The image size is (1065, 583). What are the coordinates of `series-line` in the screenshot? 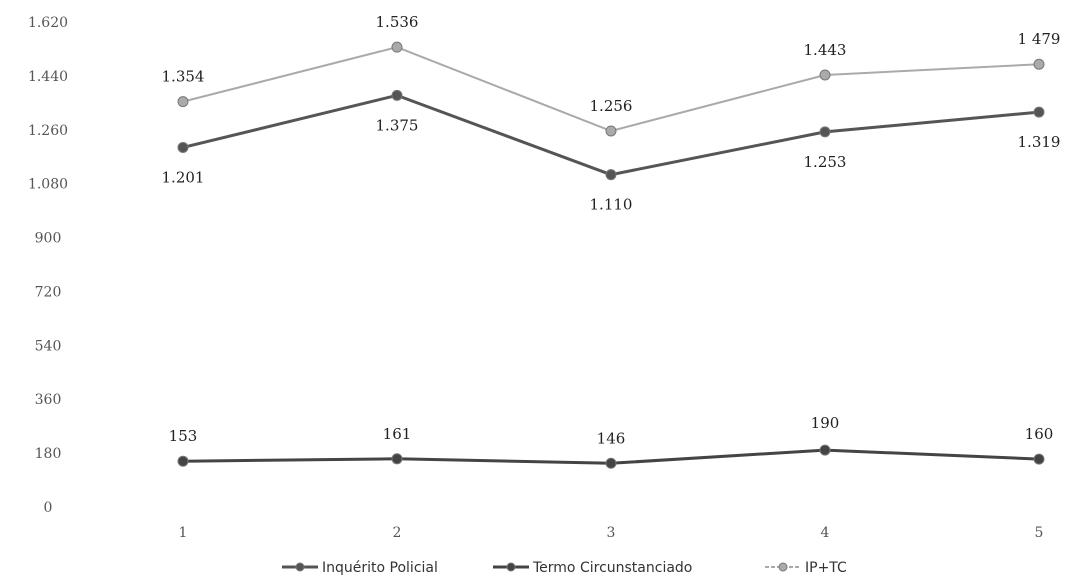 It's located at (611, 89).